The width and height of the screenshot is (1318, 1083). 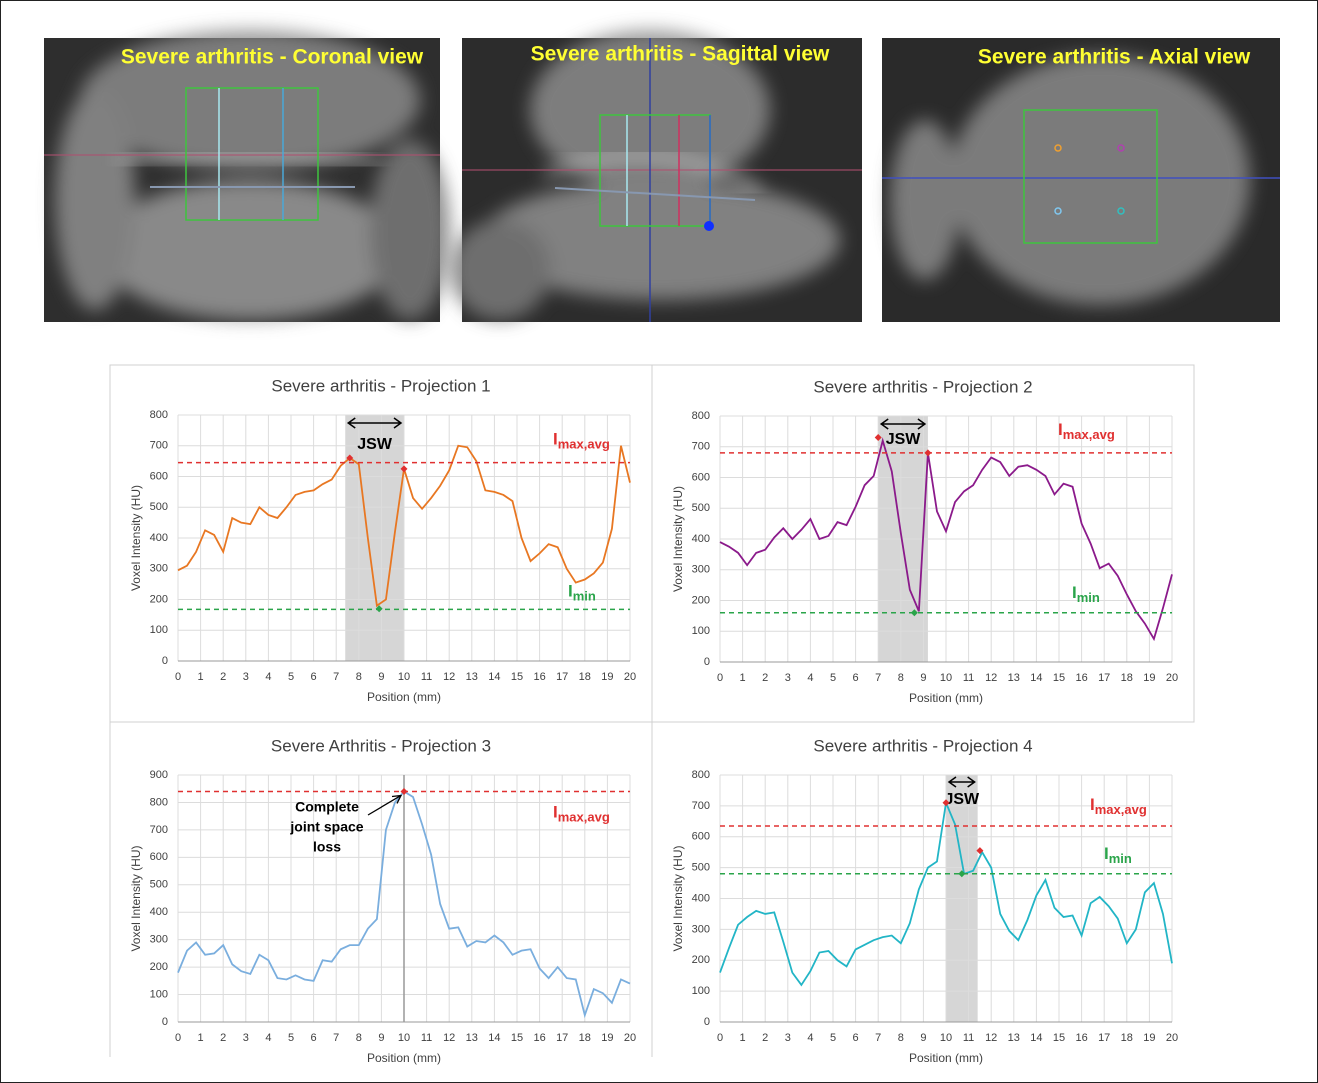 What do you see at coordinates (922, 386) in the screenshot?
I see `chart-title: Severe arthritis - Projection 2` at bounding box center [922, 386].